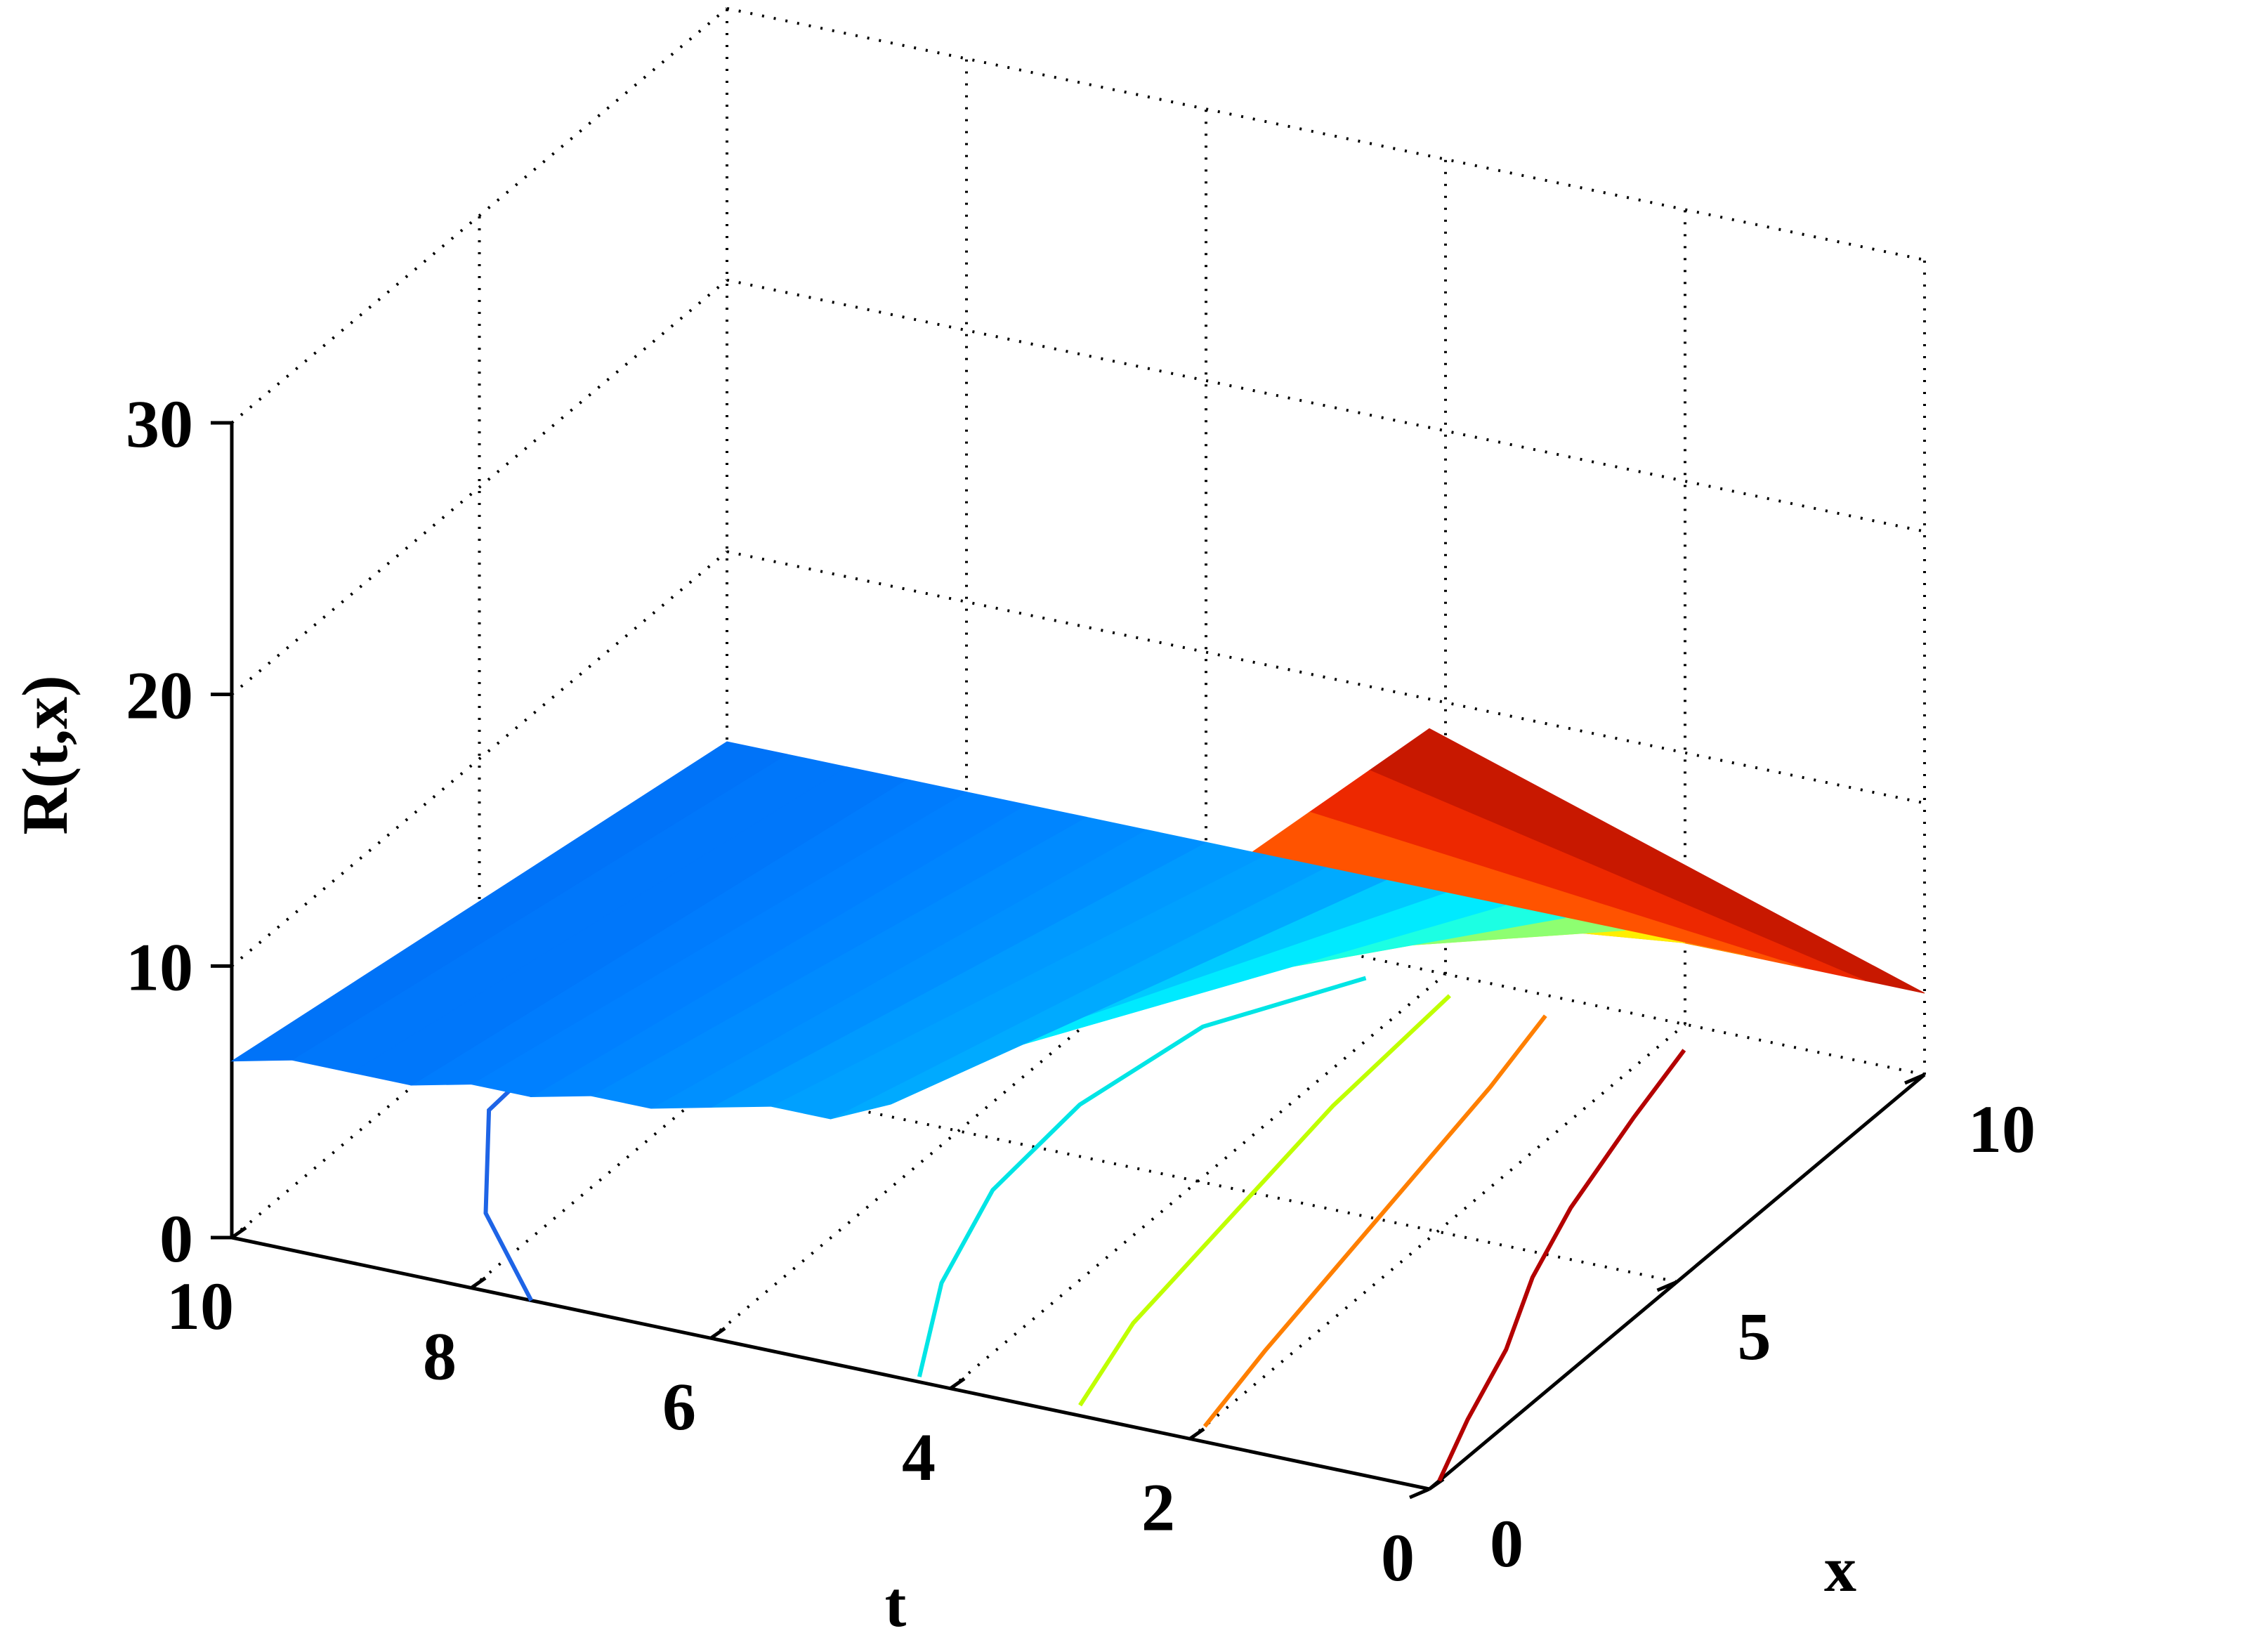 This screenshot has width=2261, height=1652. What do you see at coordinates (1840, 1569) in the screenshot?
I see `x-axis-title: x` at bounding box center [1840, 1569].